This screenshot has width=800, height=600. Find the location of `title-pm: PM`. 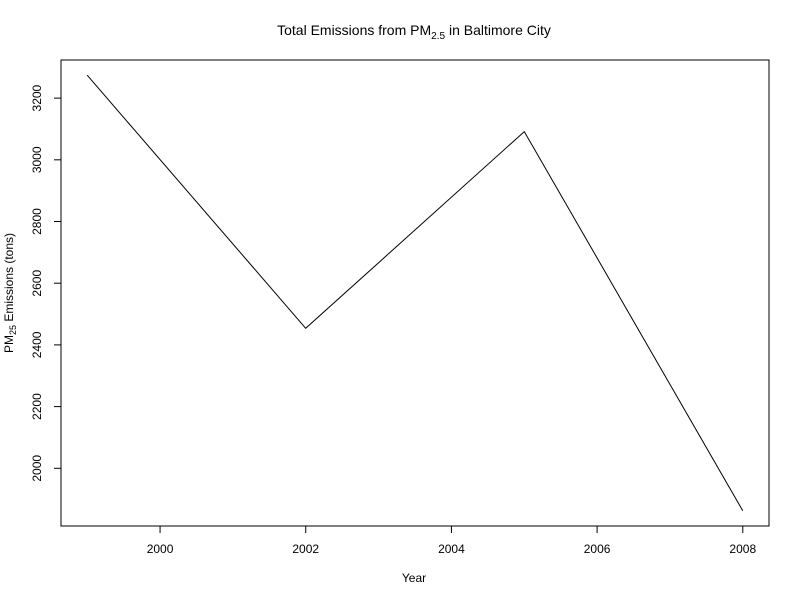

title-pm: PM is located at coordinates (420, 30).